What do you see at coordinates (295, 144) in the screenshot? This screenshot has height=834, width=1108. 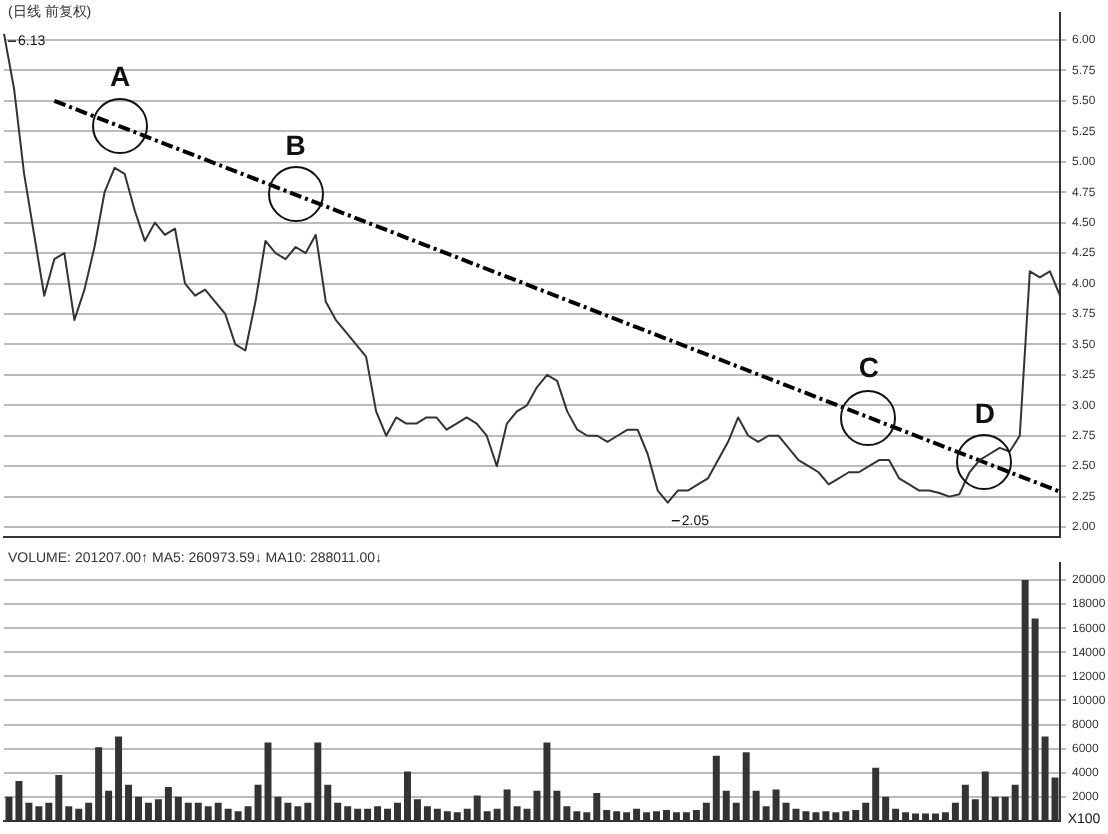 I see `annotation: B` at bounding box center [295, 144].